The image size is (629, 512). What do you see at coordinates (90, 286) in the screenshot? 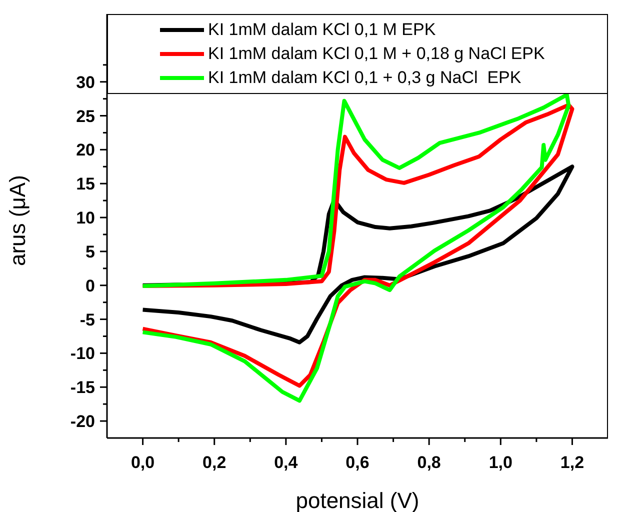
I see `y-tick-label: 0` at bounding box center [90, 286].